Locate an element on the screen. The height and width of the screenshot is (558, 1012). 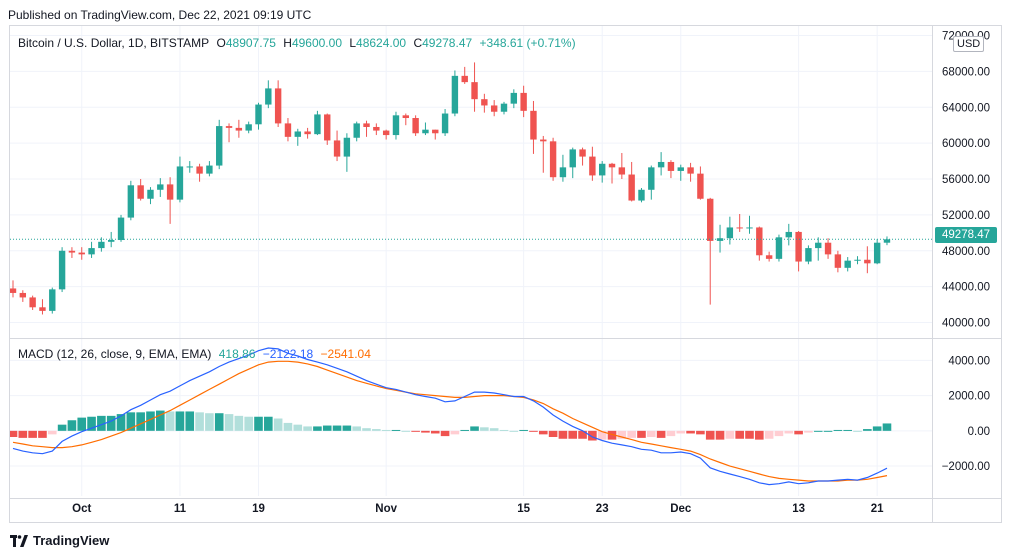
price-axis-tick-label: 52000.00 is located at coordinates (966, 216).